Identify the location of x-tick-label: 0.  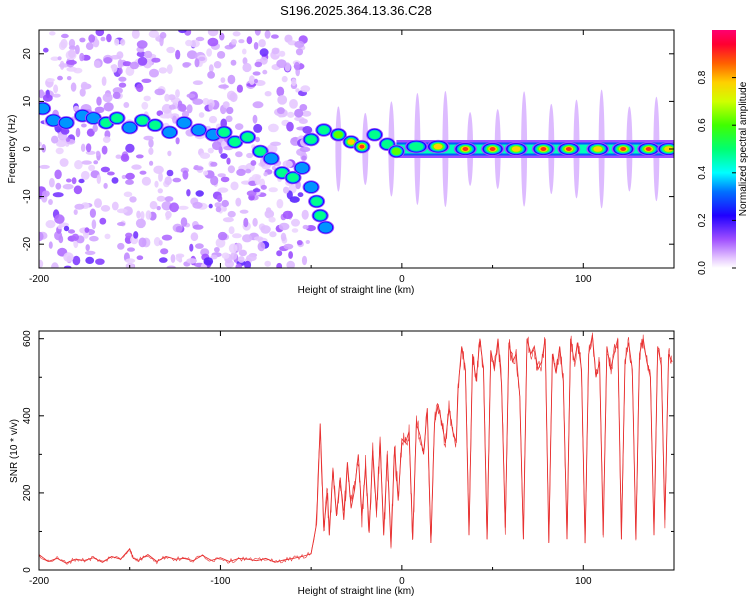
(402, 279).